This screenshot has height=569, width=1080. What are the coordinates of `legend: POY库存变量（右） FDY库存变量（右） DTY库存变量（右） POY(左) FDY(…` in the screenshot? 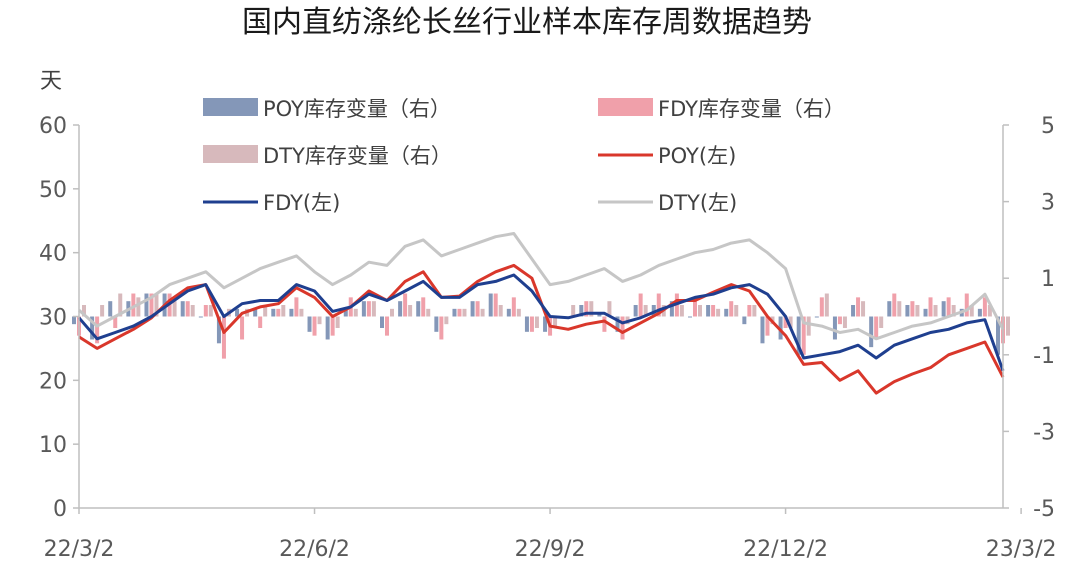 It's located at (524, 156).